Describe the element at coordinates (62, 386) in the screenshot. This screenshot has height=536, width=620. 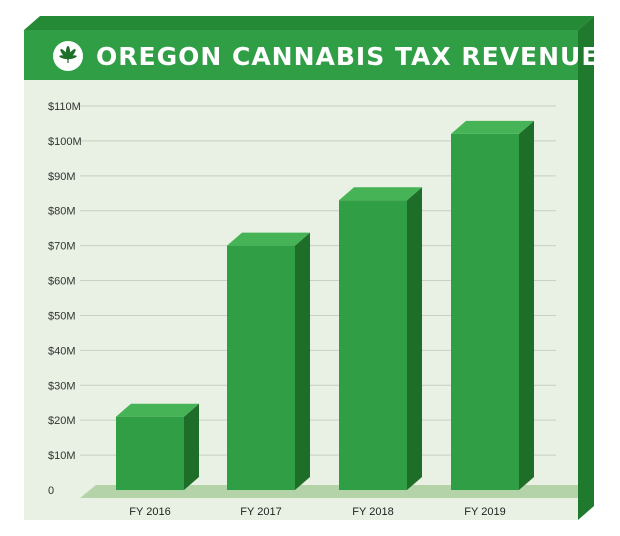
I see `y-tick-label: $30M` at that location.